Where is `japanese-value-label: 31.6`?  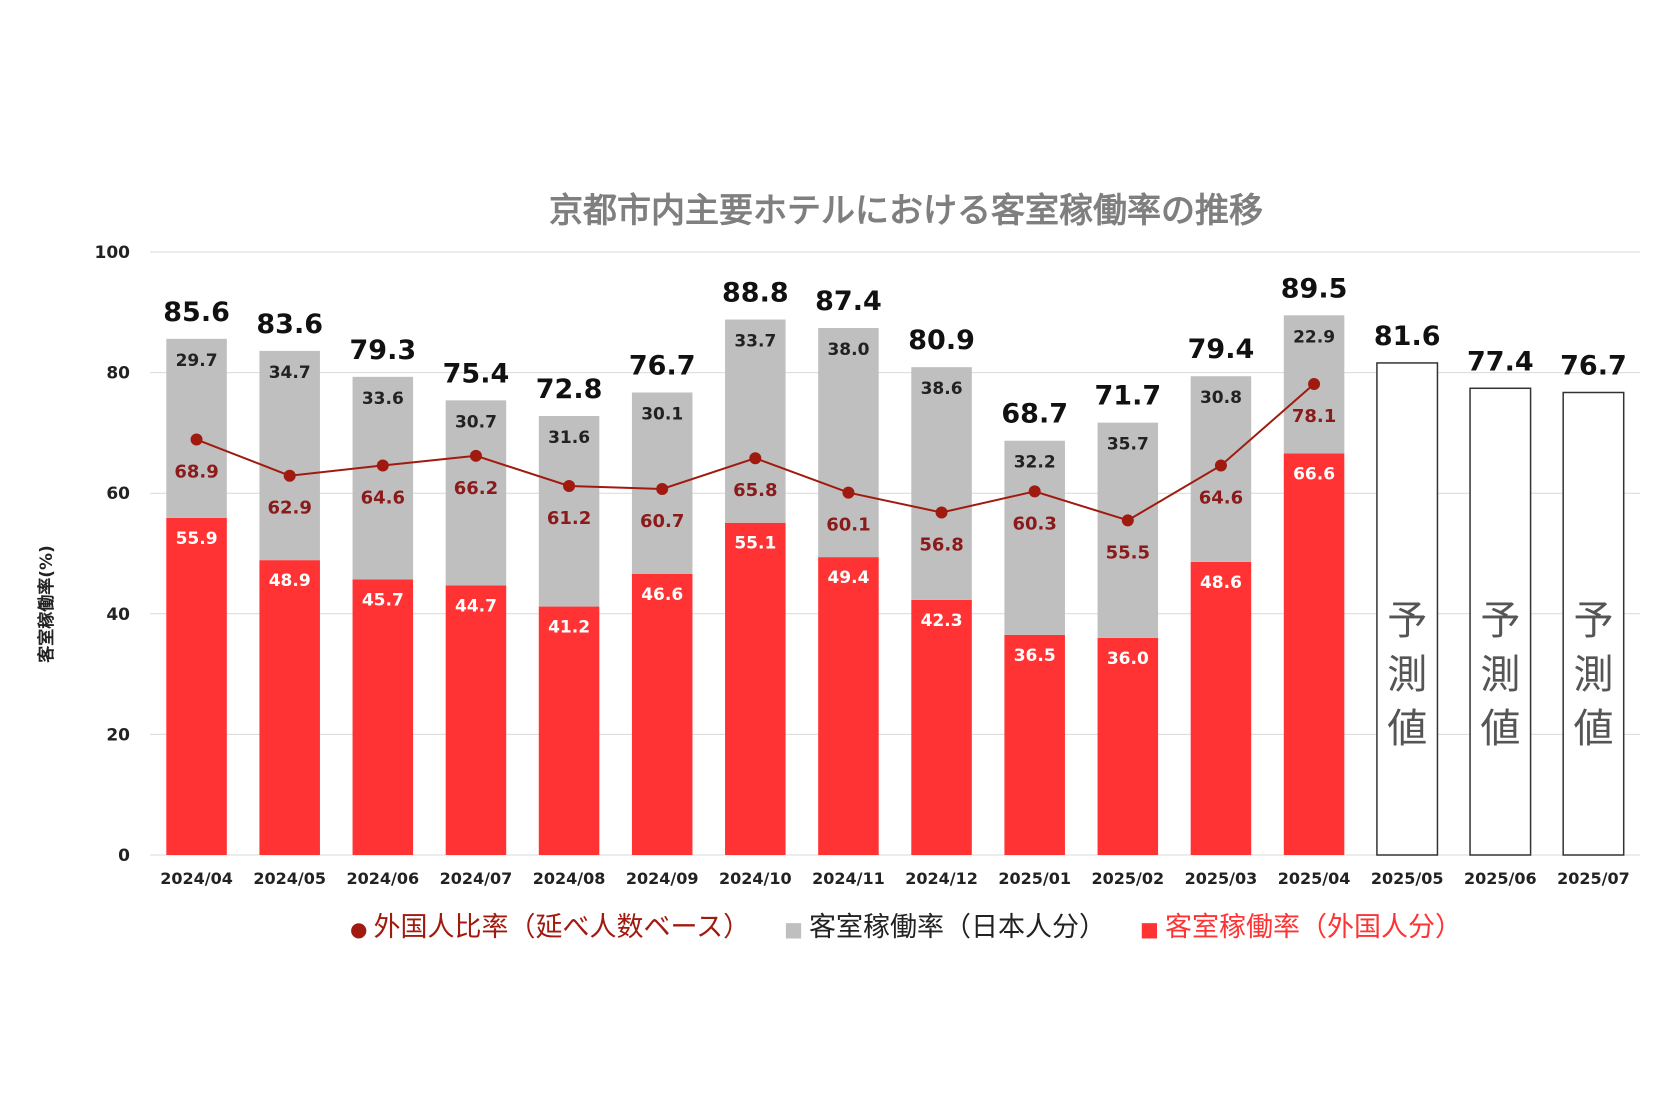
japanese-value-label: 31.6 is located at coordinates (569, 438).